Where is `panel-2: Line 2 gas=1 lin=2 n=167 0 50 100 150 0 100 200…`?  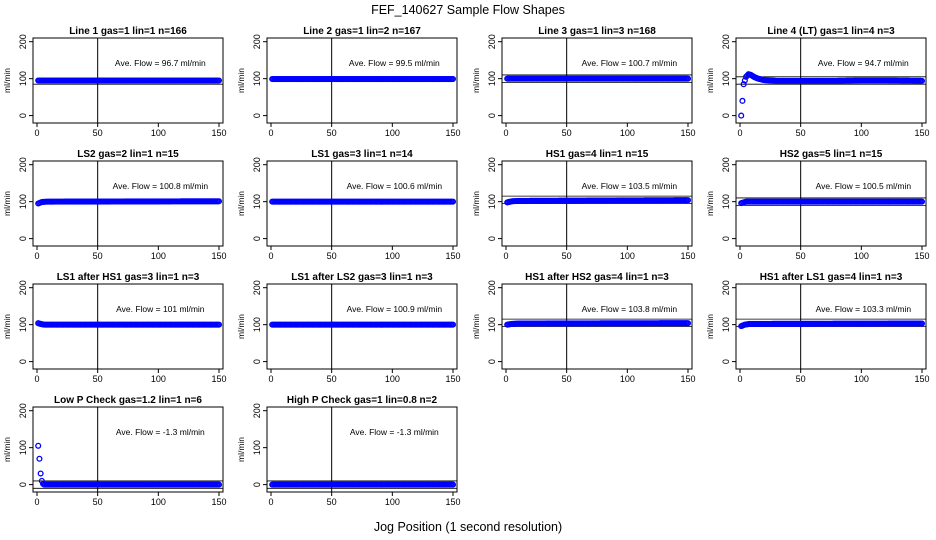
panel-2: Line 2 gas=1 lin=2 n=167 0 50 100 150 0 100 200… is located at coordinates (348, 82).